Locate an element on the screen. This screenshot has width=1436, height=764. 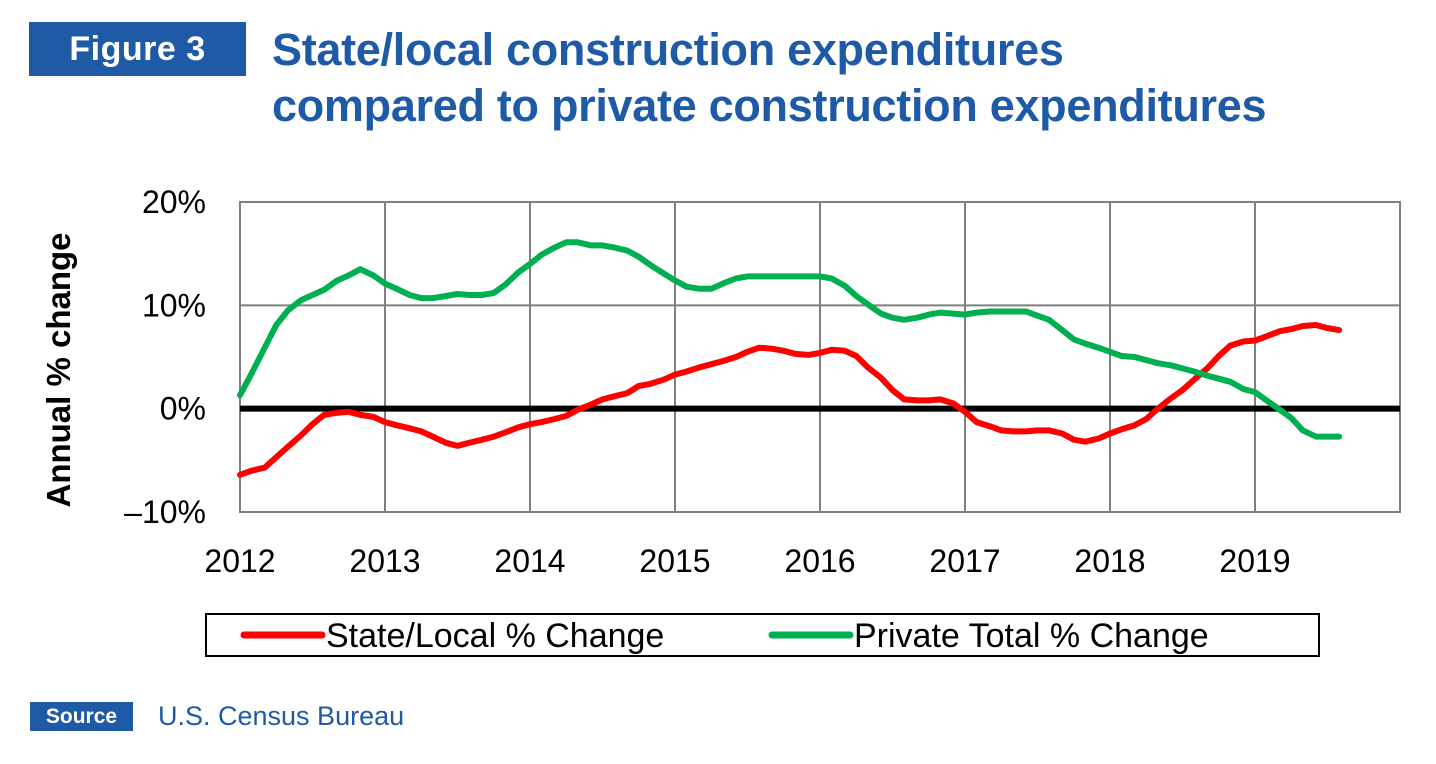
legend-label-state-local: State/Local % Change is located at coordinates (495, 636).